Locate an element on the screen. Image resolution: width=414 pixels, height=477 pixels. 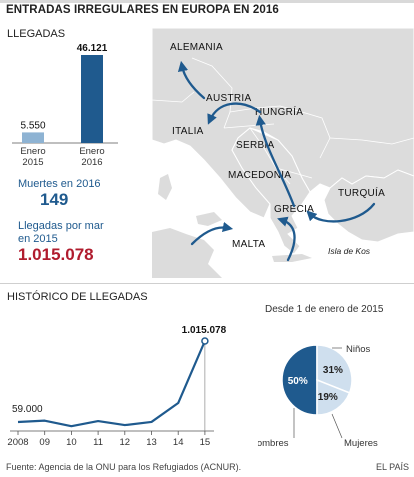
line-series-arrivals is located at coordinates (111, 384).